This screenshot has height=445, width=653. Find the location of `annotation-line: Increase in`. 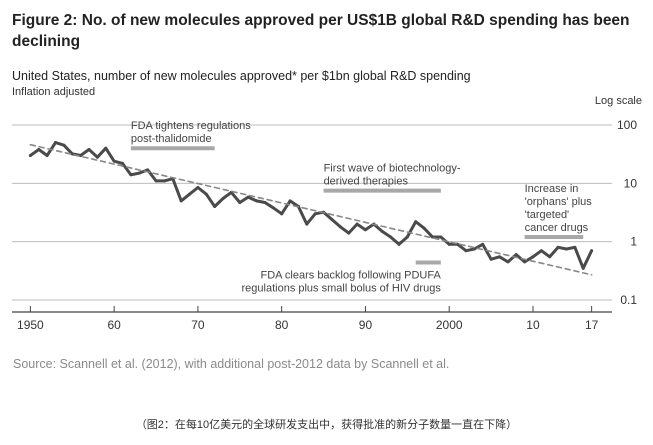

annotation-line: Increase in is located at coordinates (552, 189).